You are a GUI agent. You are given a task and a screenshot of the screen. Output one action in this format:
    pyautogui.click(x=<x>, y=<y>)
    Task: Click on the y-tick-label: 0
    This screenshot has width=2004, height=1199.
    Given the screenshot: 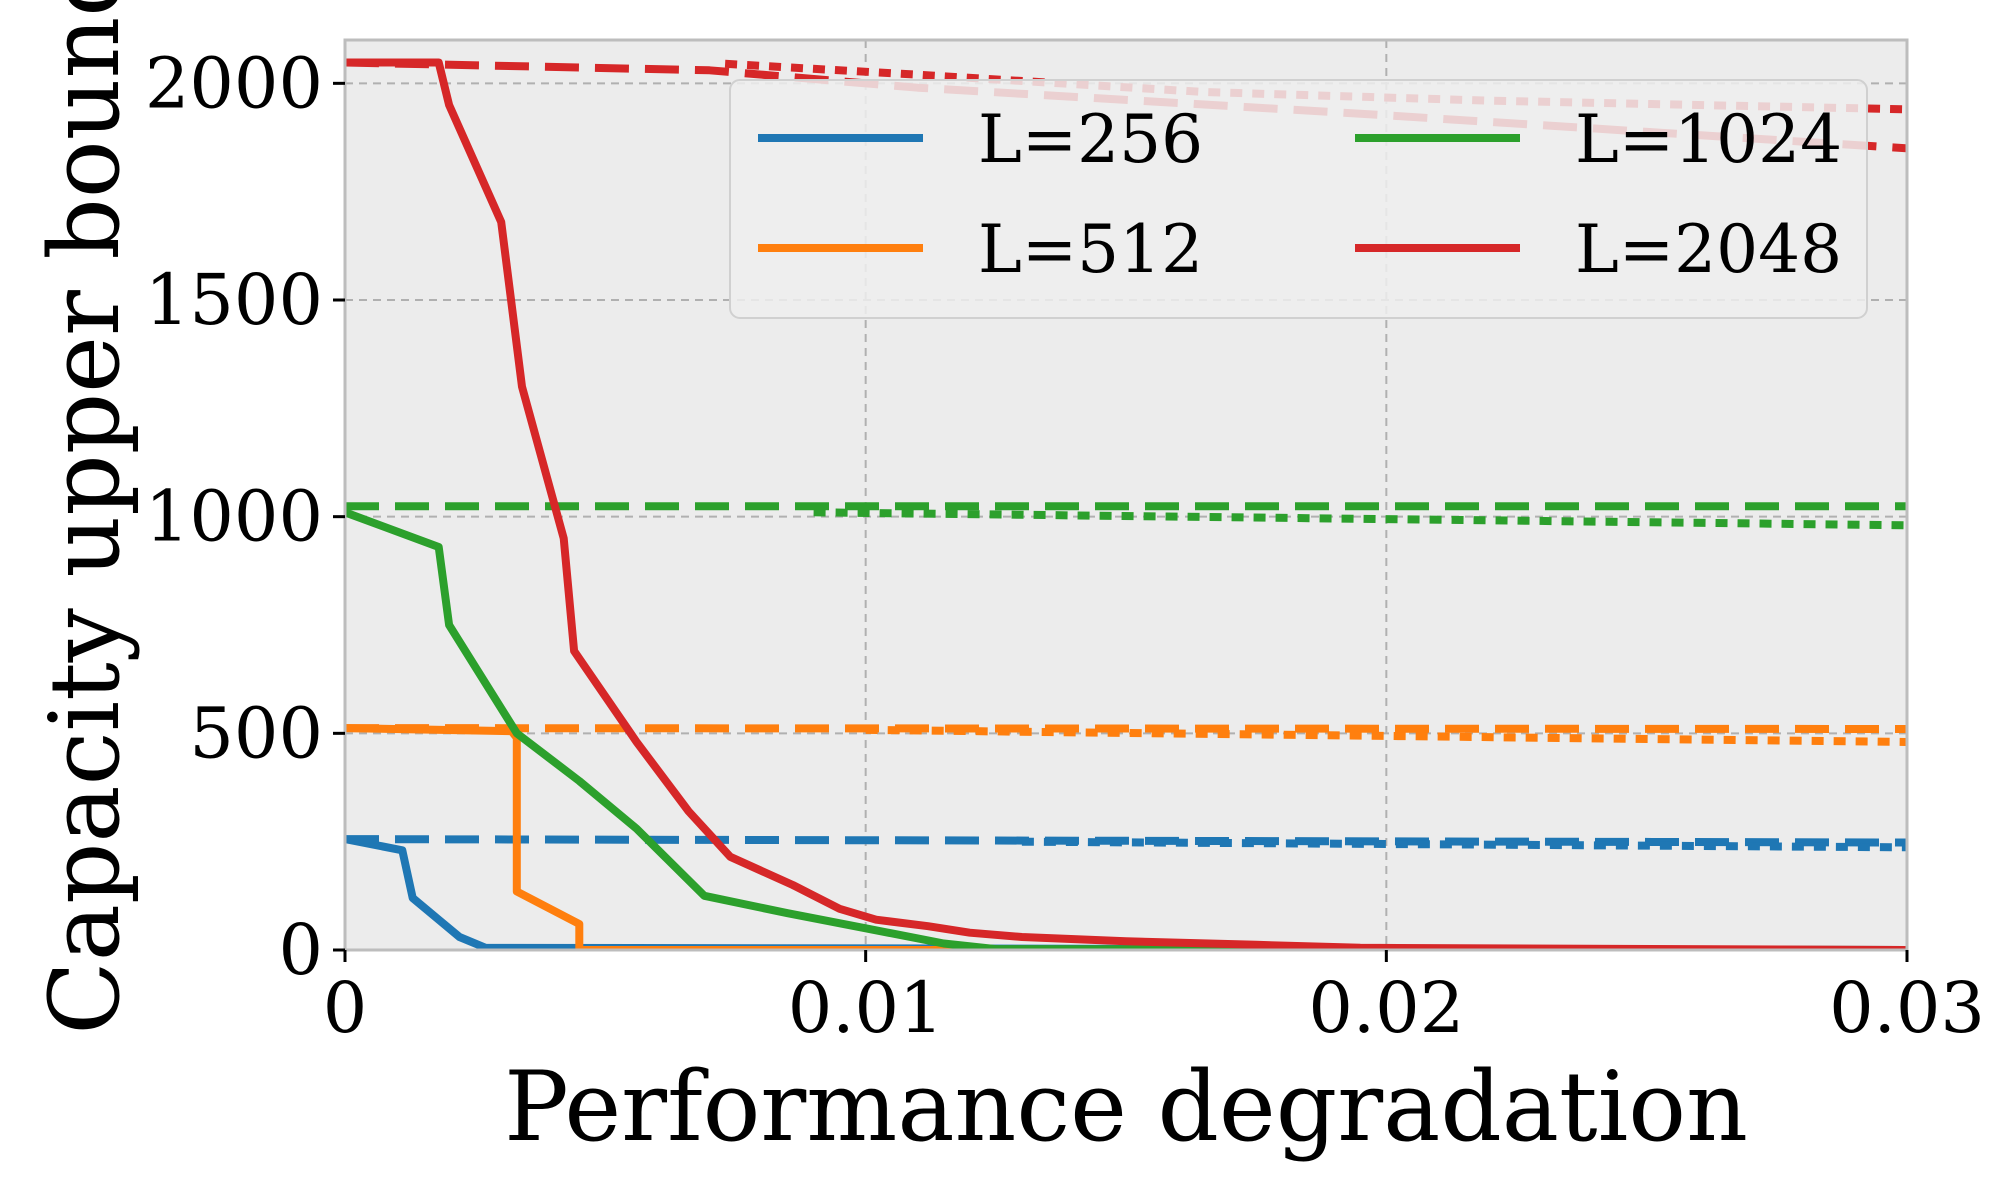 What is the action you would take?
    pyautogui.click(x=300, y=950)
    